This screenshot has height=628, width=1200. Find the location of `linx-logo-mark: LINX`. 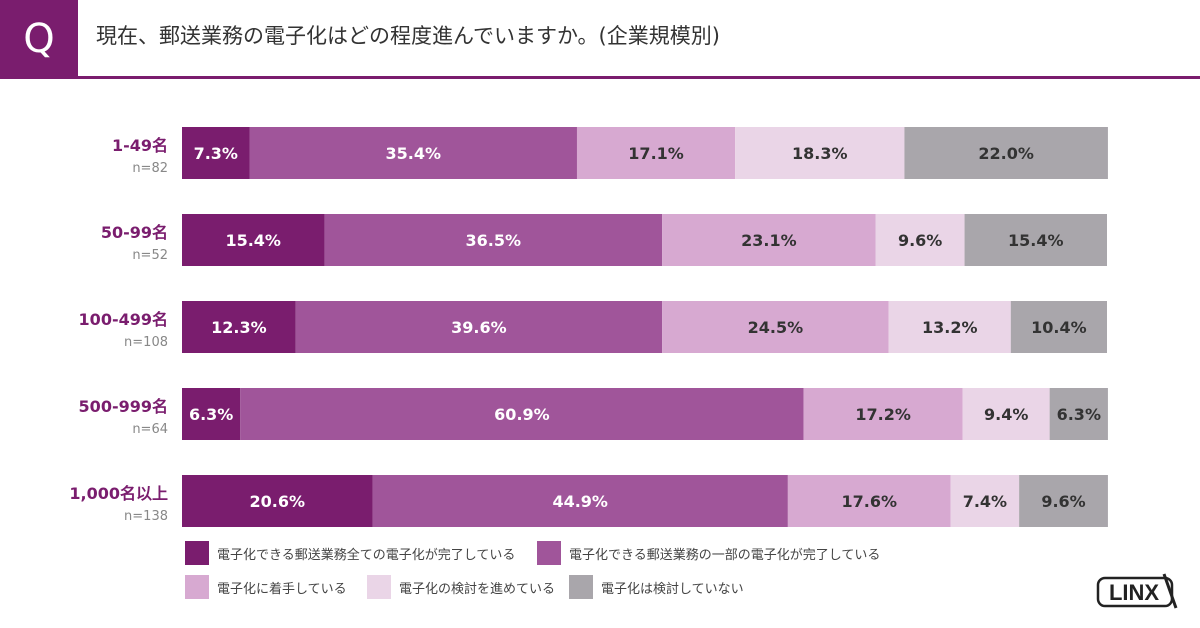

linx-logo-mark: LINX is located at coordinates (1137, 591).